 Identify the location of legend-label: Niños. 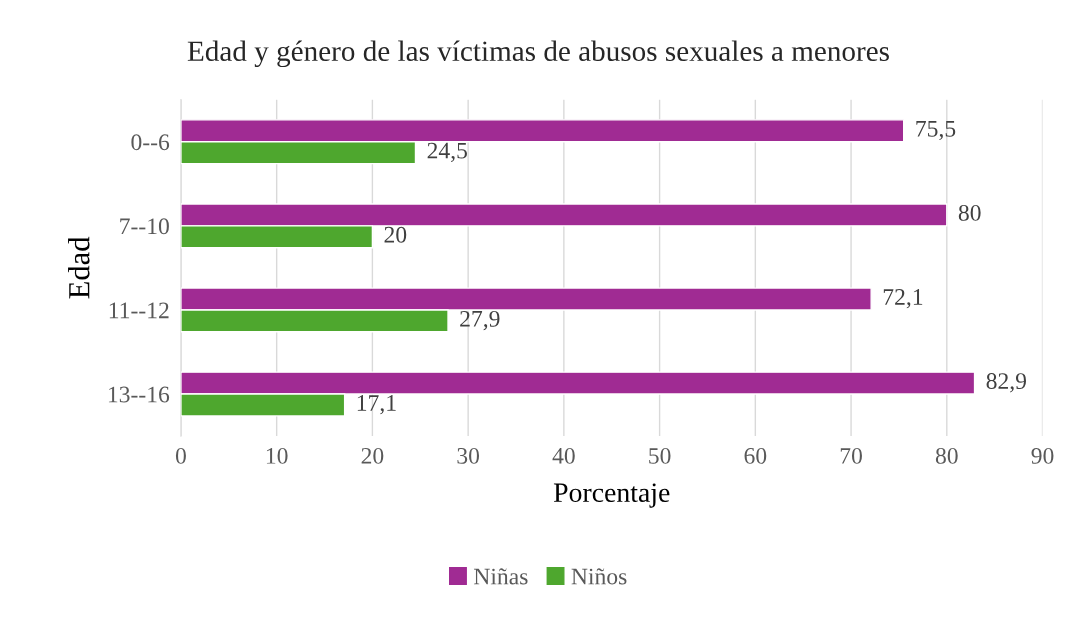
(599, 576).